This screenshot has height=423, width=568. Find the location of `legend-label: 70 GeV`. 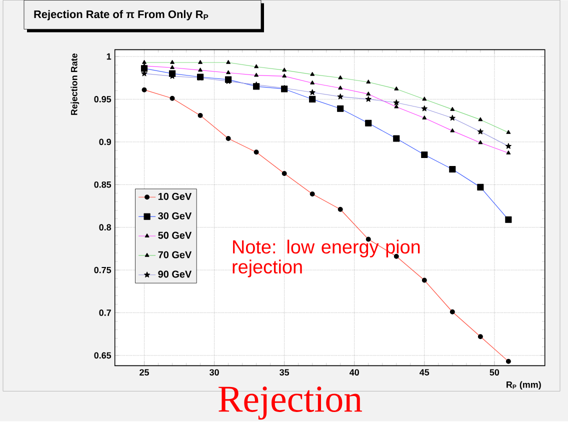

legend-label: 70 GeV is located at coordinates (175, 254).